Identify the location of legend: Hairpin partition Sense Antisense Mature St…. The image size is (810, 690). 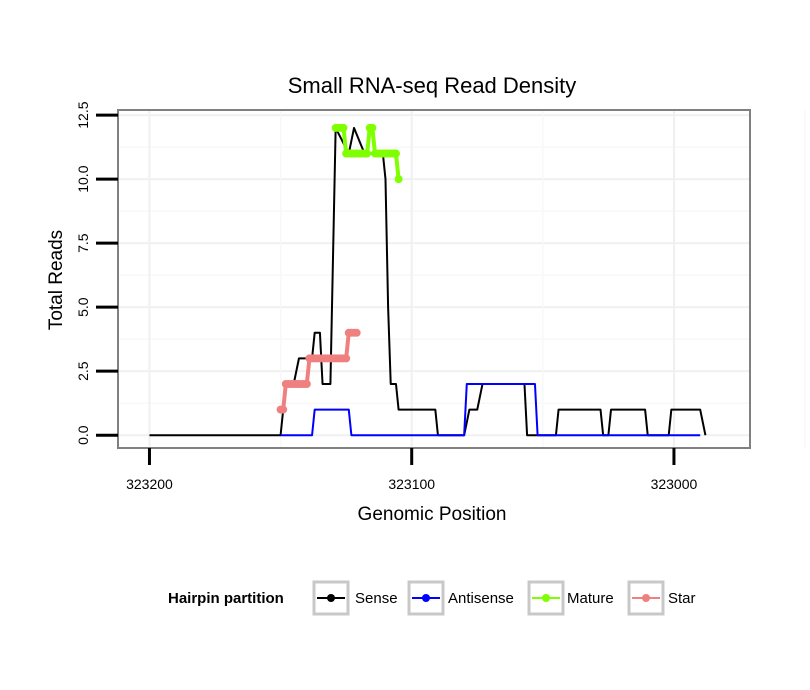
(432, 598).